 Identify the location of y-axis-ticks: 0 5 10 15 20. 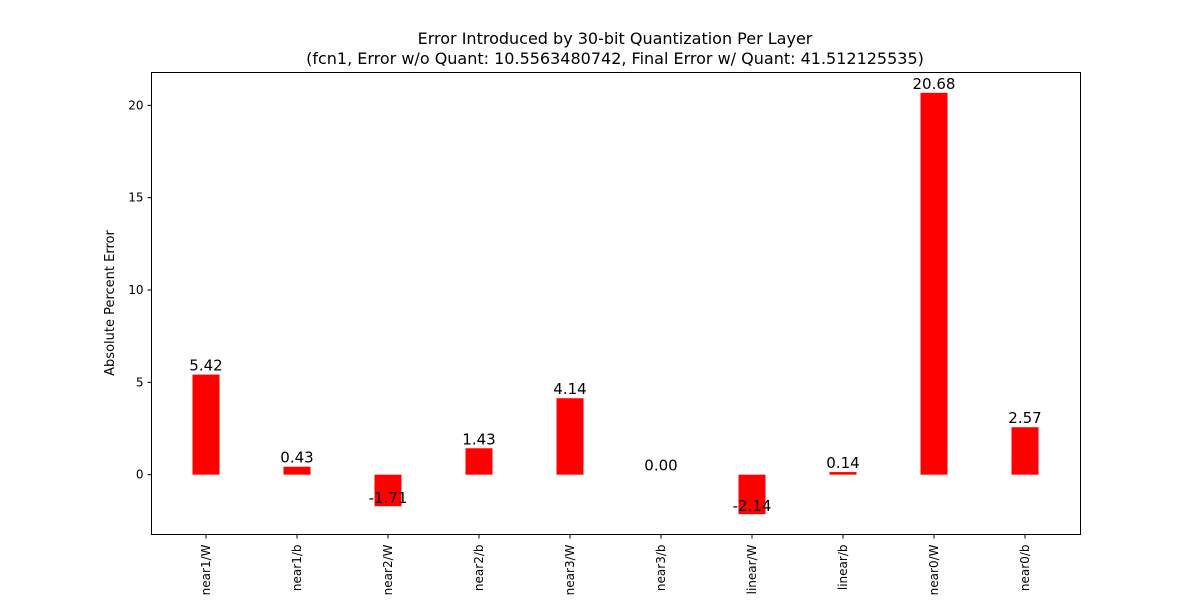
(140, 290).